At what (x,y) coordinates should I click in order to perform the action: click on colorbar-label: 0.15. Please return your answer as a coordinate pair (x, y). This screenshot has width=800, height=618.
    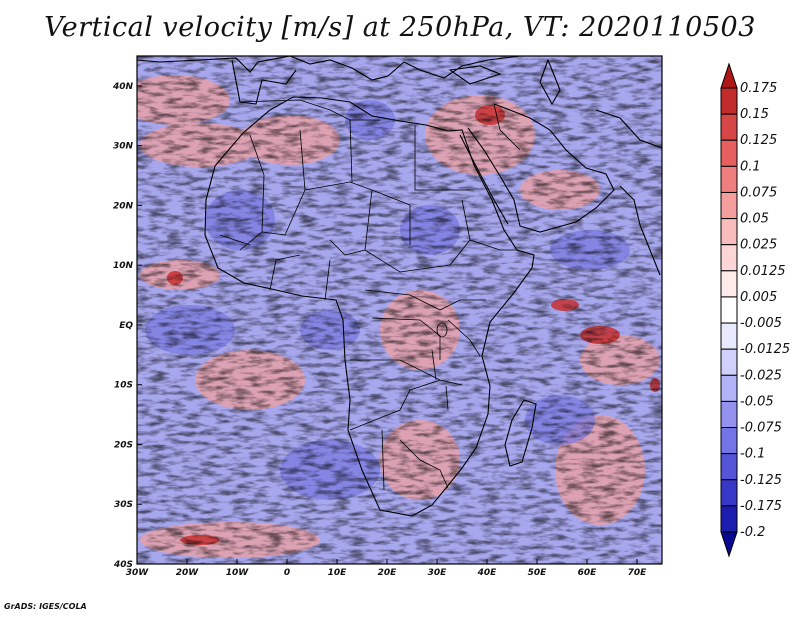
    Looking at the image, I should click on (754, 114).